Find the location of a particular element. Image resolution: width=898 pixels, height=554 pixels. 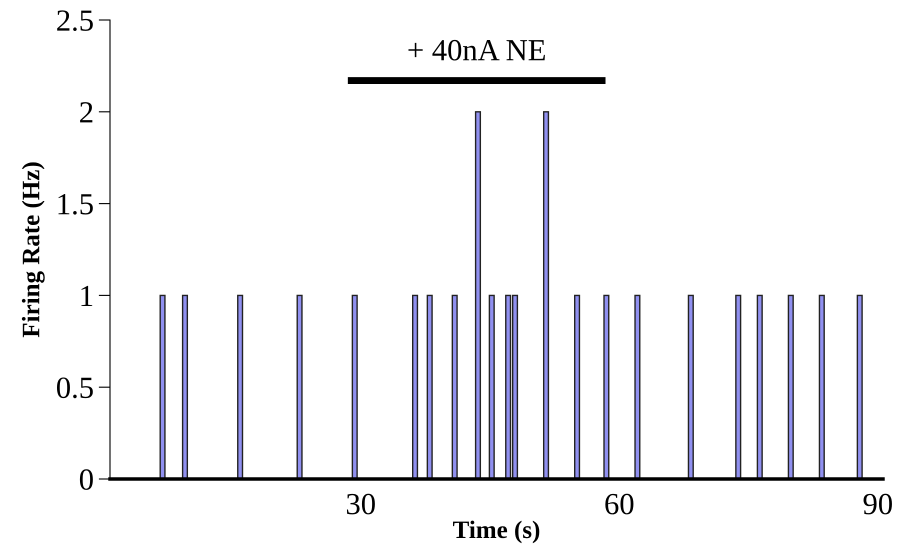

y-tick-label: 2.5 is located at coordinates (75, 21).